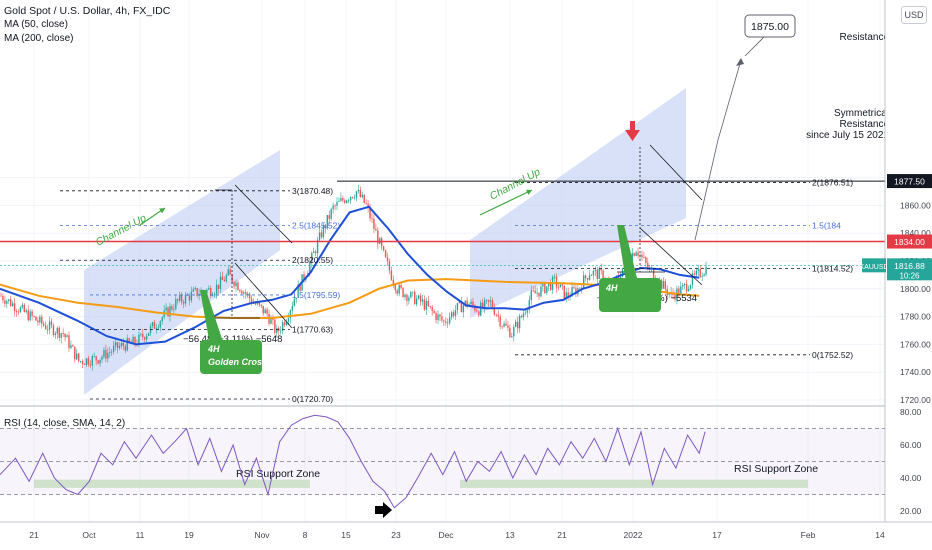 This screenshot has height=550, width=932. I want to click on resistance-price-tag: 1877.50, so click(909, 182).